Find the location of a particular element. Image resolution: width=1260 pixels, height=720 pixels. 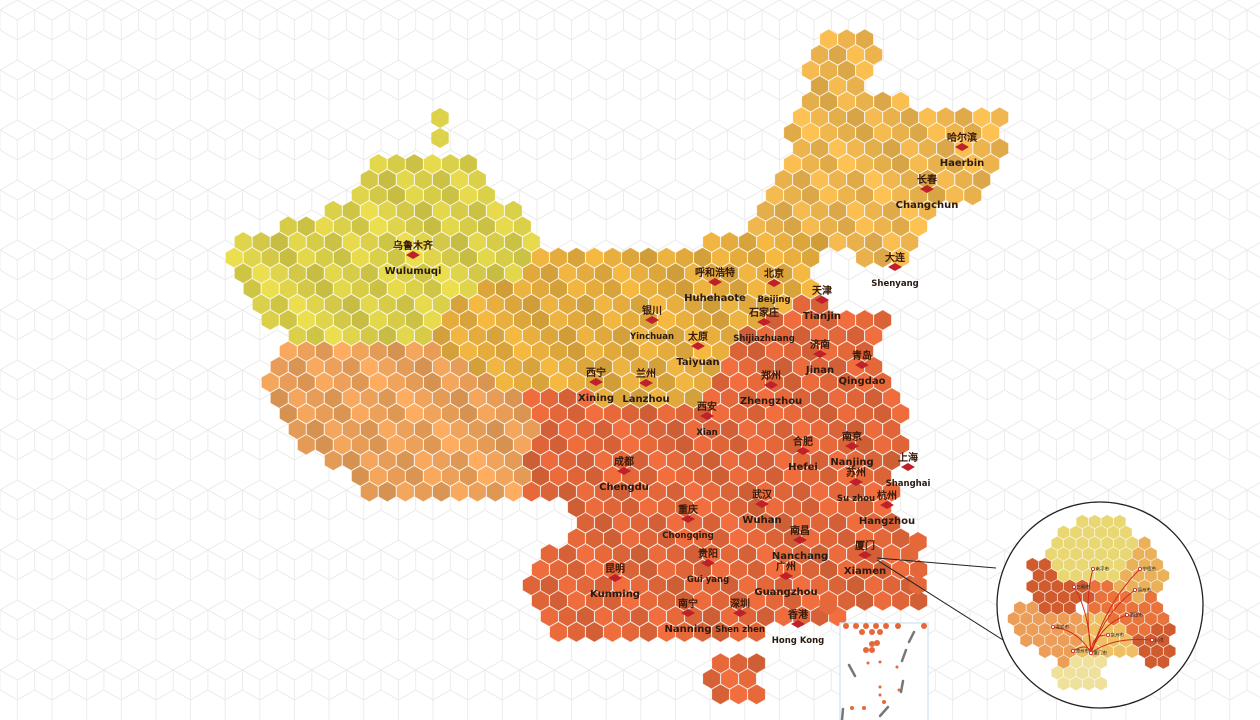

city-haerbin: 哈尔滨 Haerbin is located at coordinates (962, 148).